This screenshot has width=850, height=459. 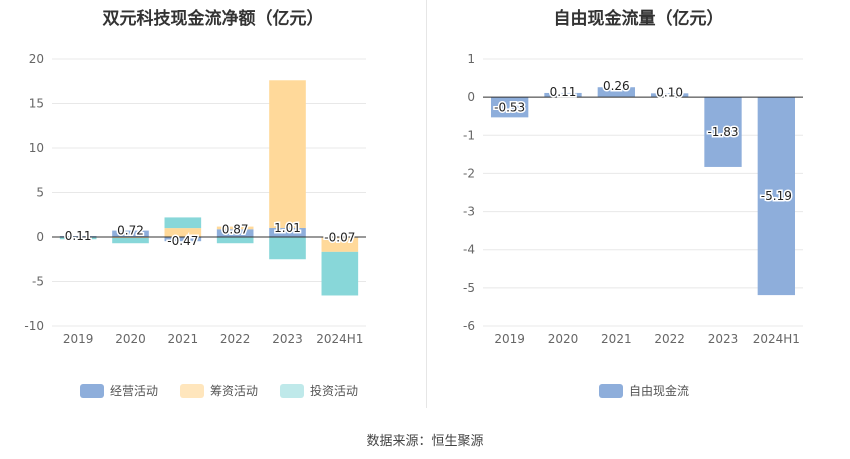 I want to click on data-label: -5.19, so click(x=776, y=196).